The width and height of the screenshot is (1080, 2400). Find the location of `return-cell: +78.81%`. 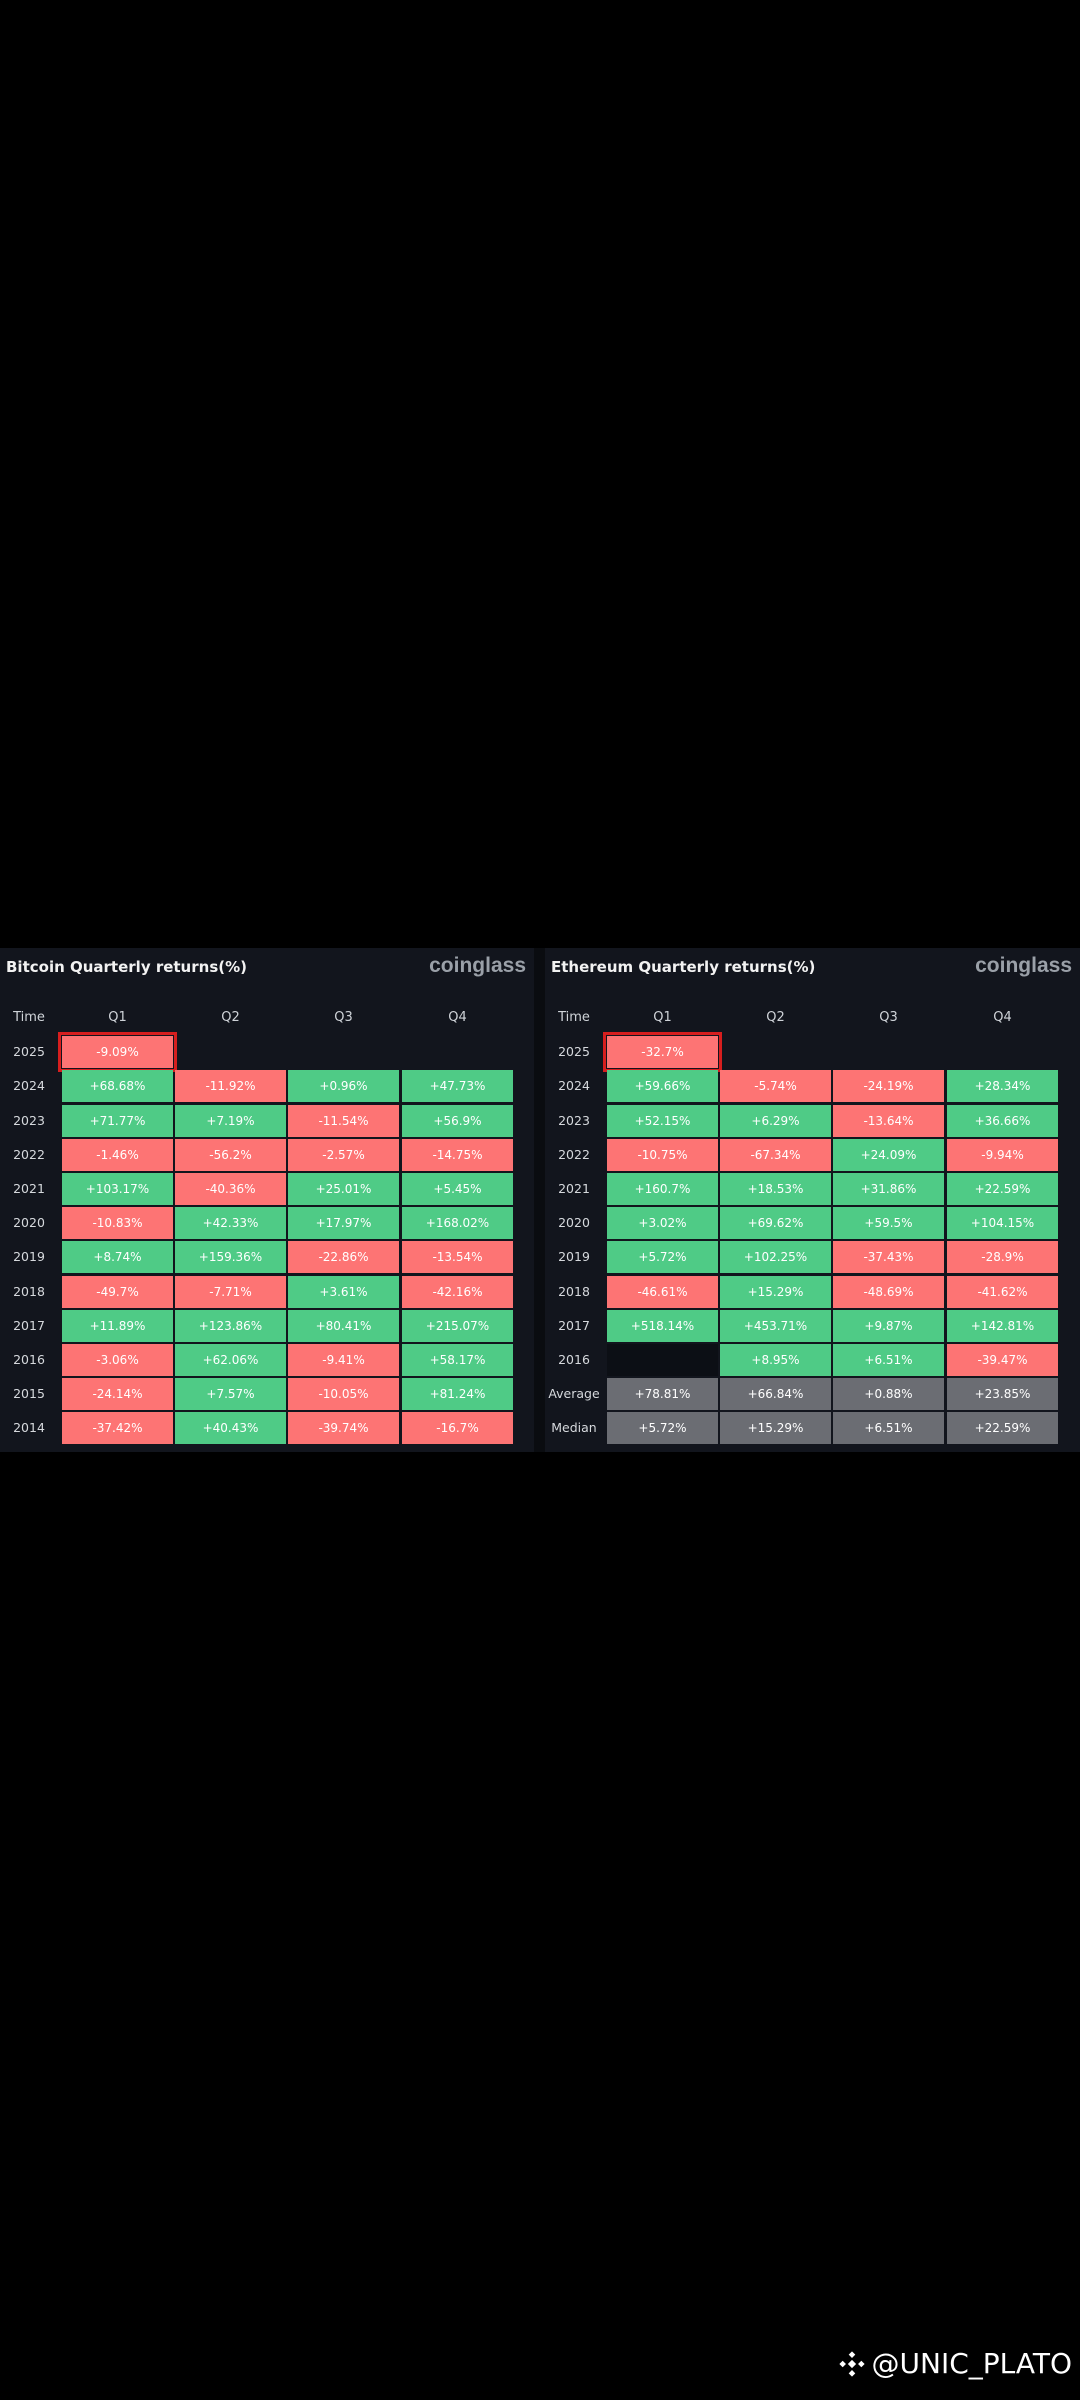

return-cell: +78.81% is located at coordinates (662, 1394).